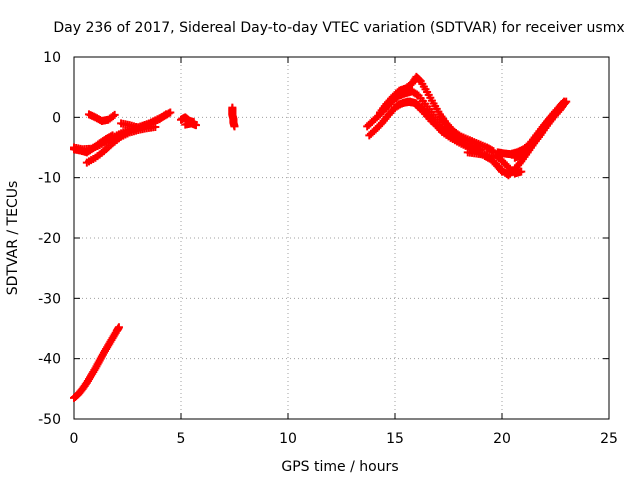 This screenshot has width=640, height=480. Describe the element at coordinates (288, 439) in the screenshot. I see `x-tick-label: 10` at that location.